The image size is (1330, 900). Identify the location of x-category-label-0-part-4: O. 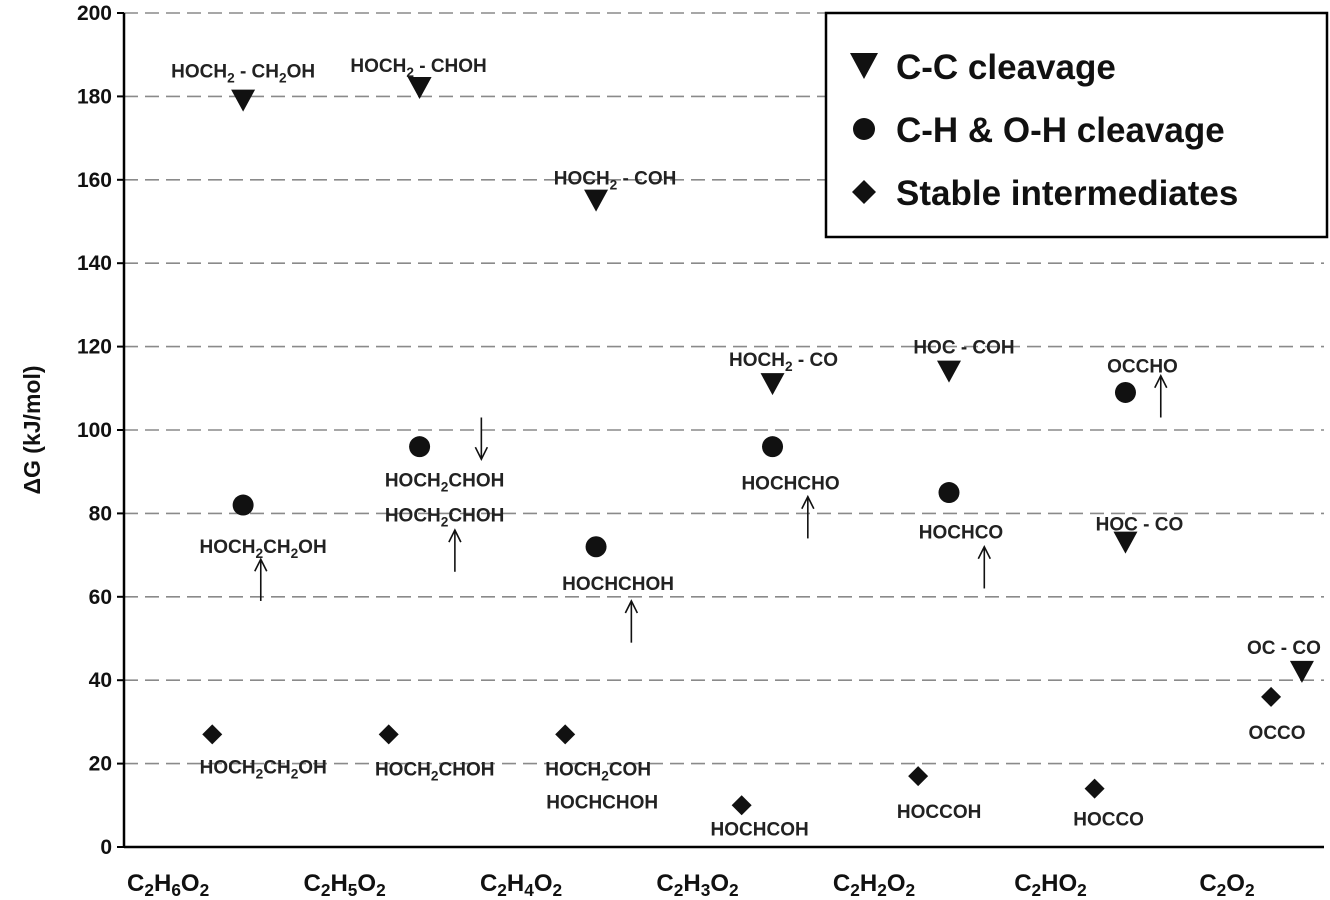
(190, 883).